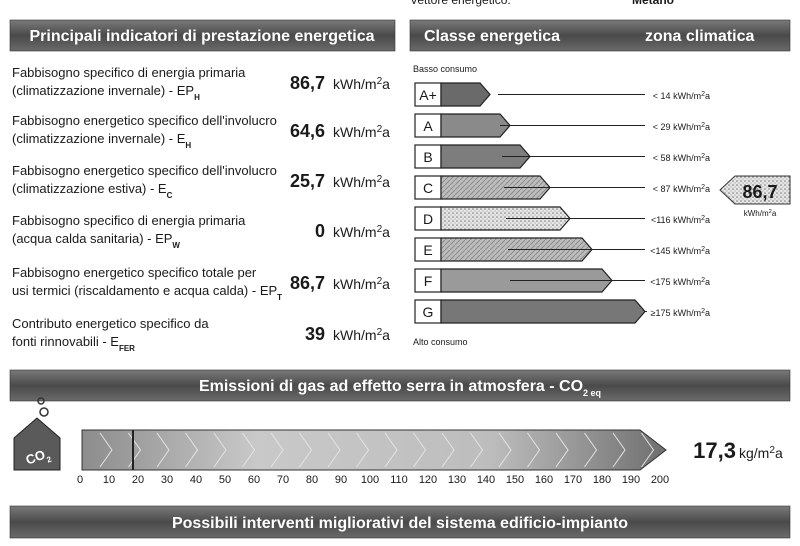  Describe the element at coordinates (92, 190) in the screenshot. I see `indicator-label: (climatizzazione estiva) - EC` at that location.